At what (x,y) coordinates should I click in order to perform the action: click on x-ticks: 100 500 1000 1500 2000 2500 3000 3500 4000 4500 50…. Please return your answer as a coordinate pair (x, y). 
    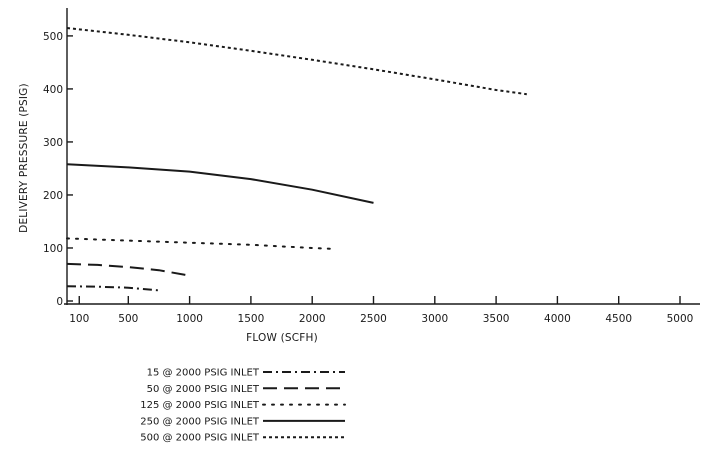
    Looking at the image, I should click on (381, 310).